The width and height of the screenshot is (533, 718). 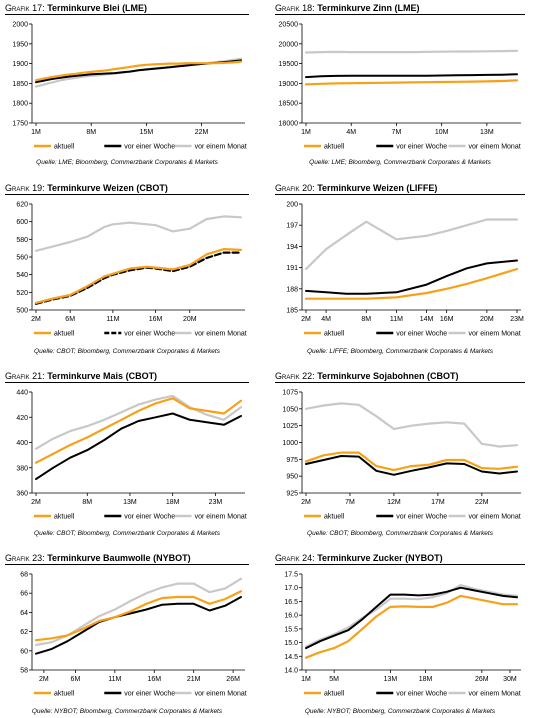 I want to click on chart-title: Grafik 18: Terminkurve Zinn (LME), so click(x=347, y=8).